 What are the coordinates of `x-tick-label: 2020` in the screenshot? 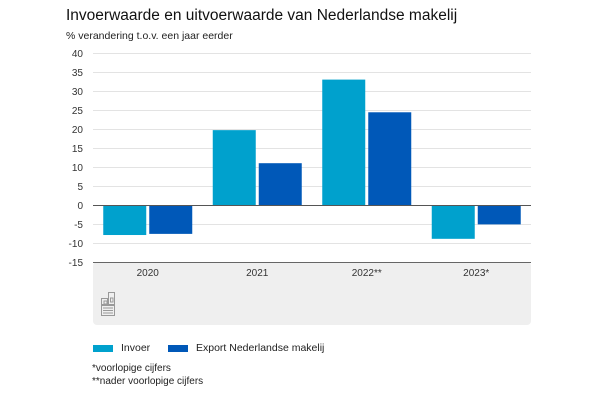 It's located at (148, 273).